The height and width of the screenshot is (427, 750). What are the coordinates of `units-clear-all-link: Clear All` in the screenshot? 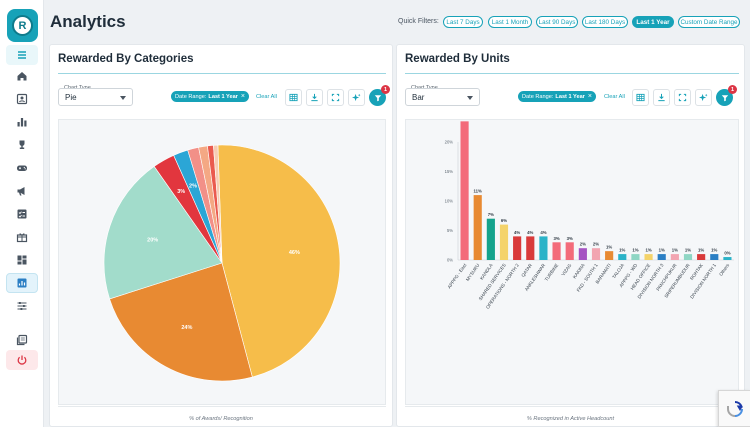 It's located at (614, 97).